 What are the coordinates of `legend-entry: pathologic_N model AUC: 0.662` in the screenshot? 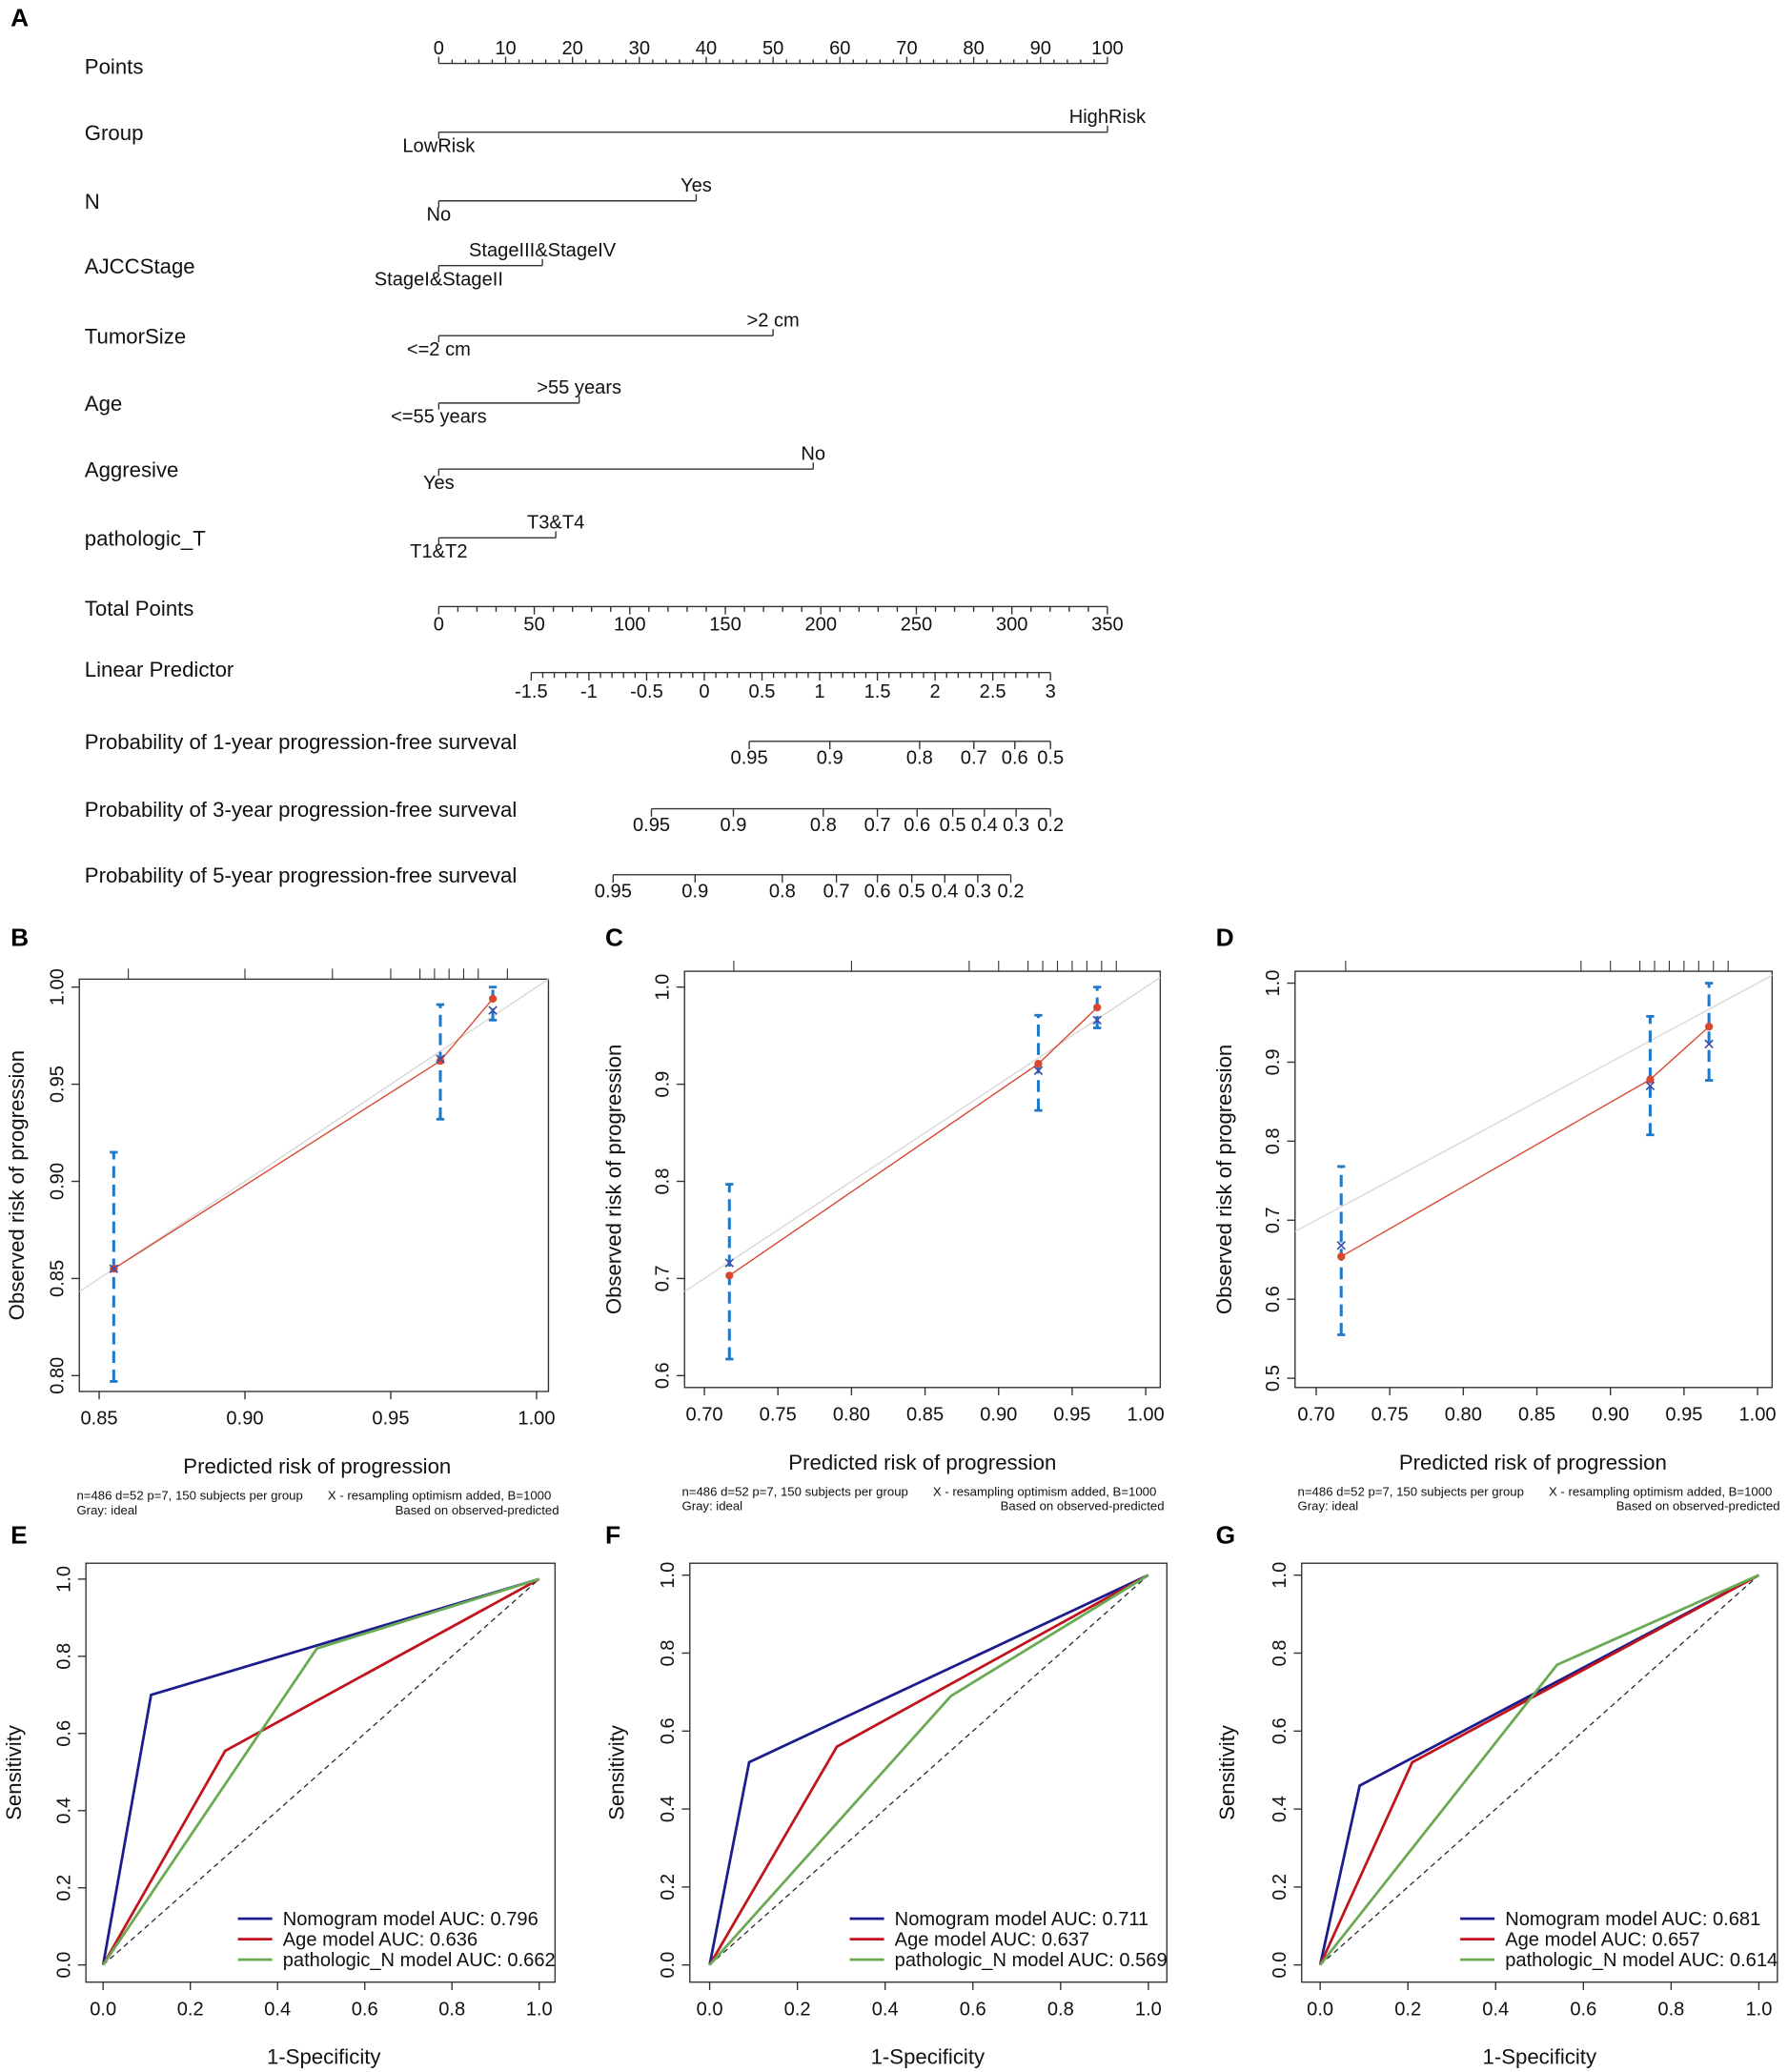 It's located at (420, 1960).